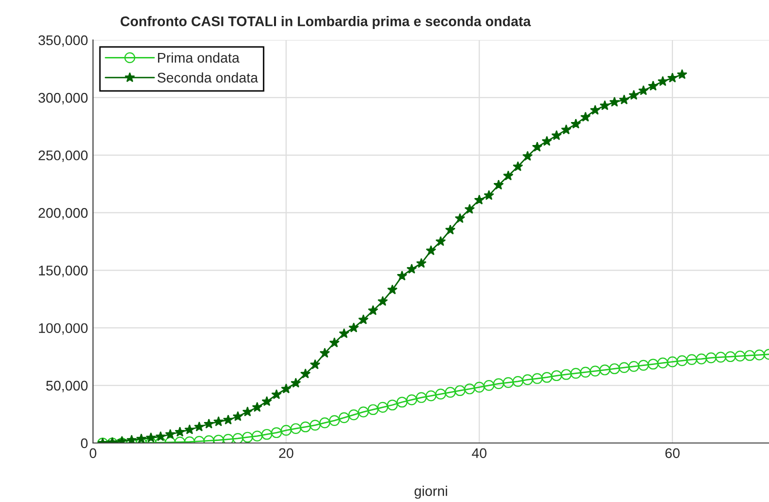  I want to click on y-tick-label: 50,000, so click(67, 386).